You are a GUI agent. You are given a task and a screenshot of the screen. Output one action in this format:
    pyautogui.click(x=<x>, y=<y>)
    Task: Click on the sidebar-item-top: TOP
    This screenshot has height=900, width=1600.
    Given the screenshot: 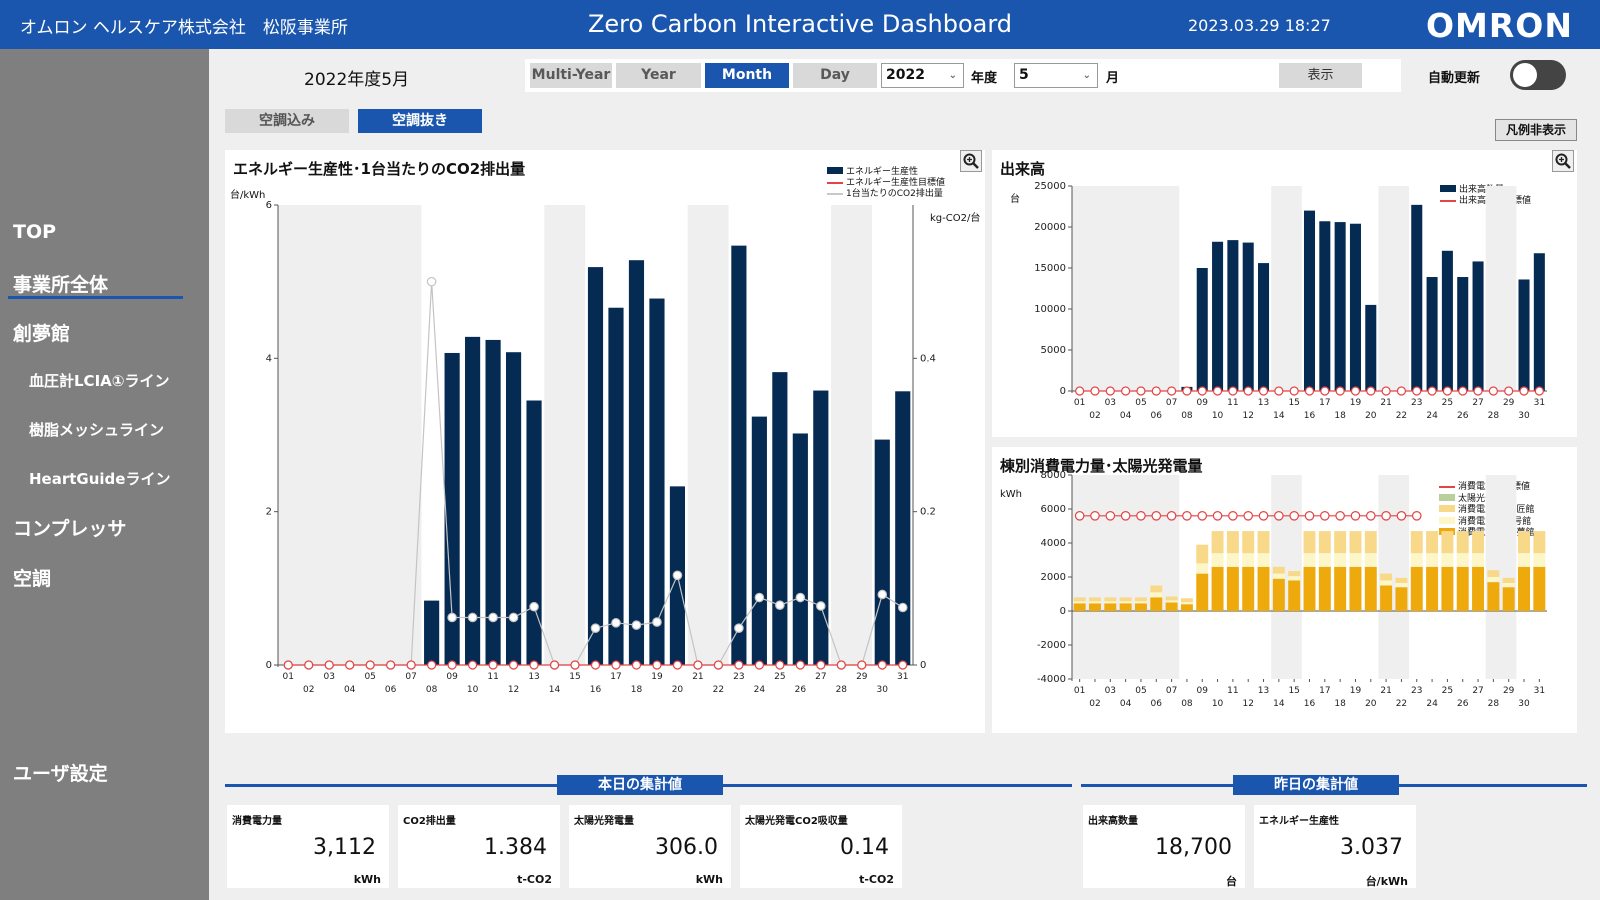 What is the action you would take?
    pyautogui.click(x=35, y=232)
    